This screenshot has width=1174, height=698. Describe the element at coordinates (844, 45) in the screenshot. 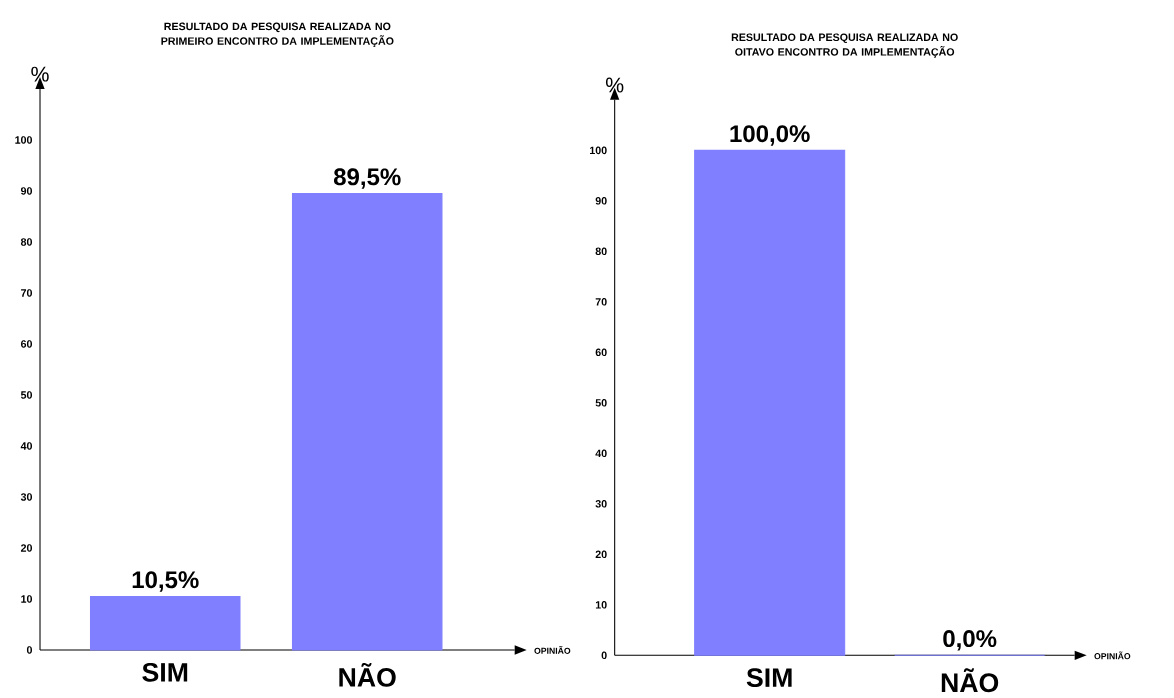

I see `chart-title: RESULTADO DA PESQUISA REALIZADA NO OITAVO ENCONTRO DA IMPLEMENTAÇÃO` at that location.